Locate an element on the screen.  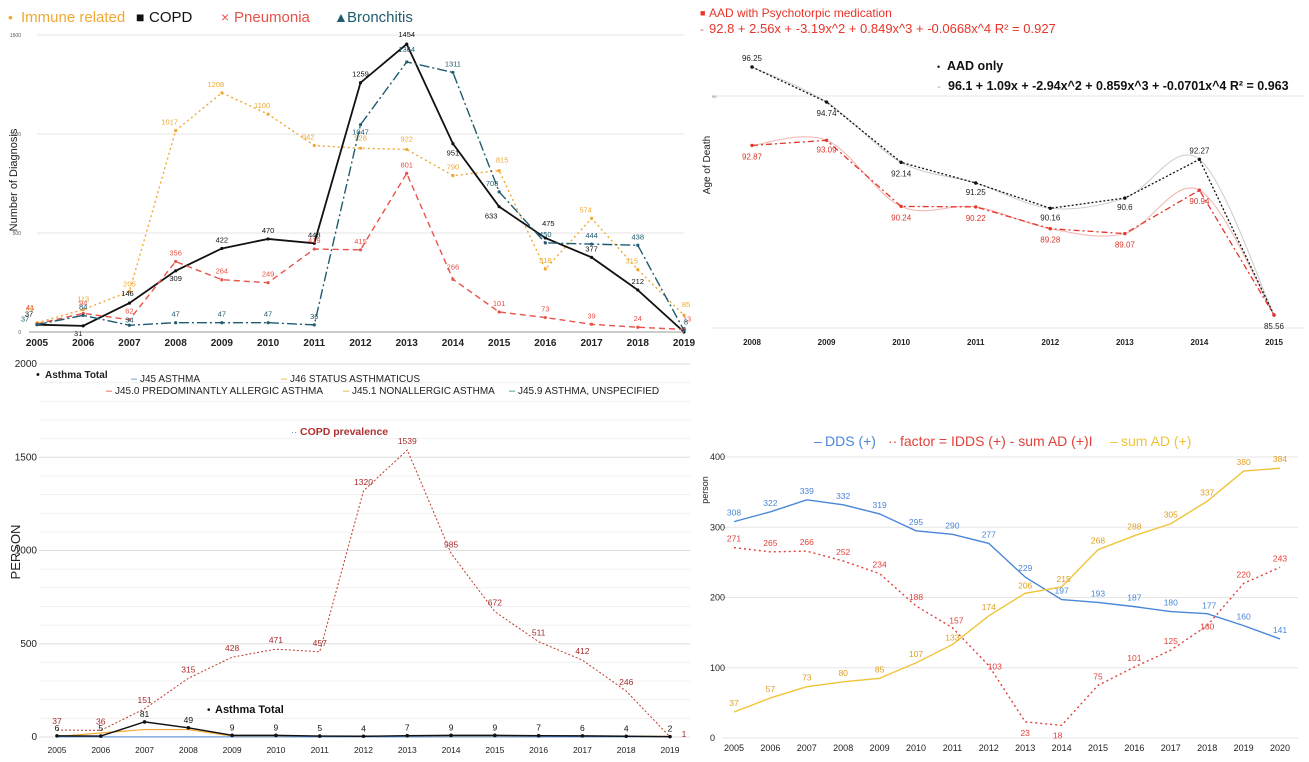
data-label: 1017 is located at coordinates (169, 122).